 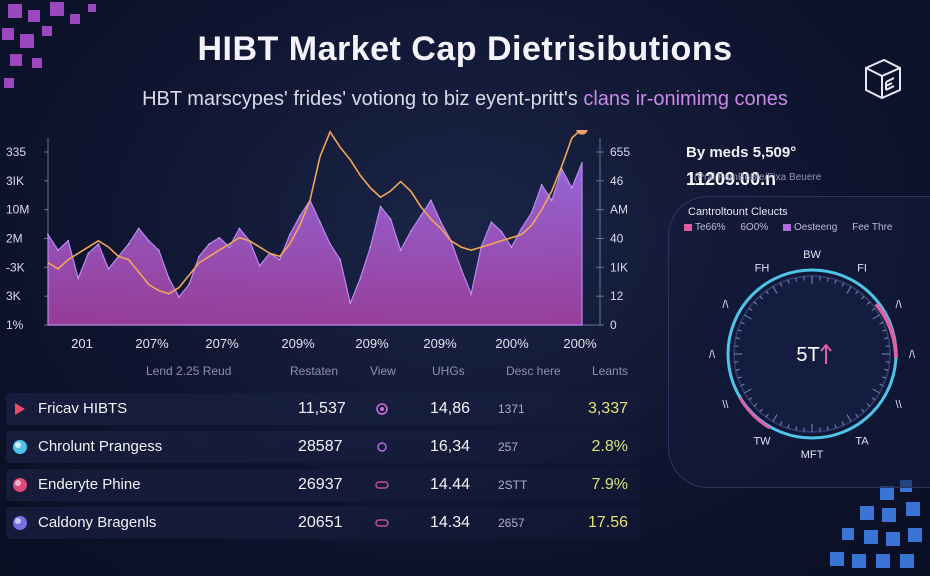 I want to click on dial-label: BW, so click(x=812, y=255).